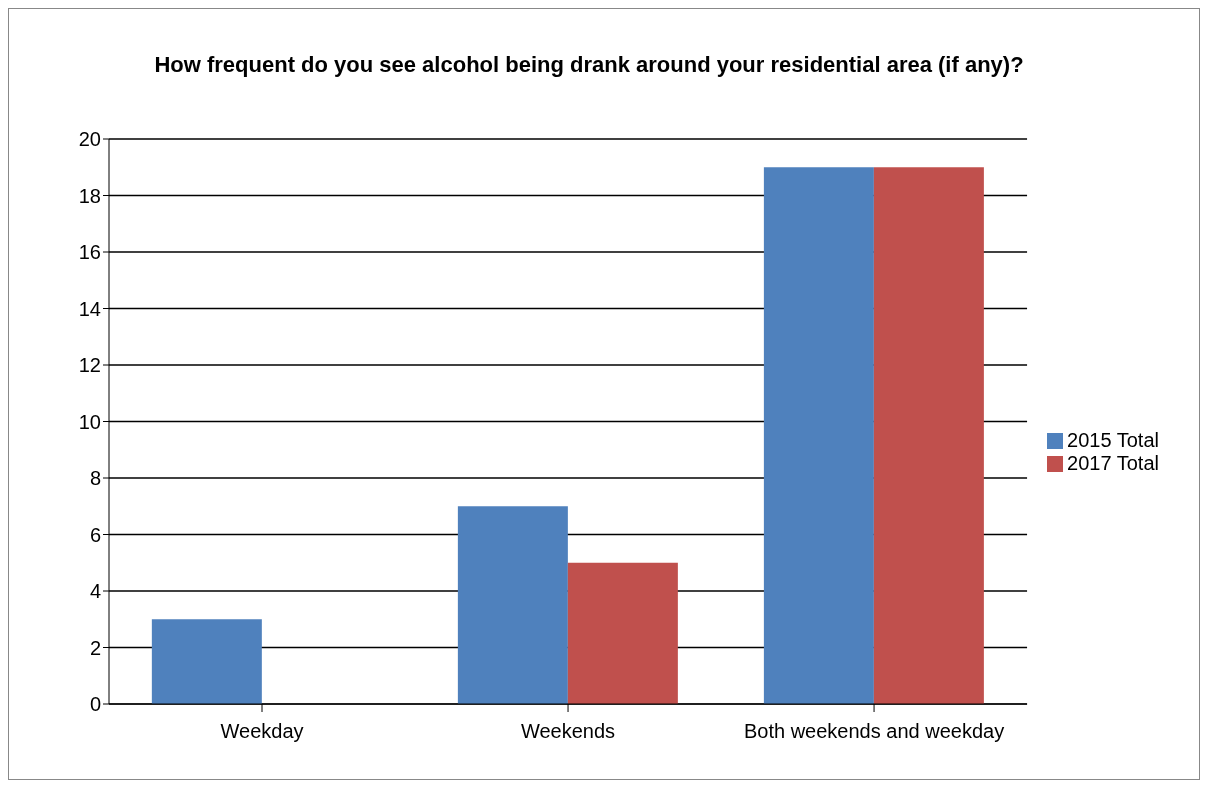 The width and height of the screenshot is (1210, 793). I want to click on chart-title: How frequent do you see alcohol being drank around your residential area (if any)?, so click(589, 65).